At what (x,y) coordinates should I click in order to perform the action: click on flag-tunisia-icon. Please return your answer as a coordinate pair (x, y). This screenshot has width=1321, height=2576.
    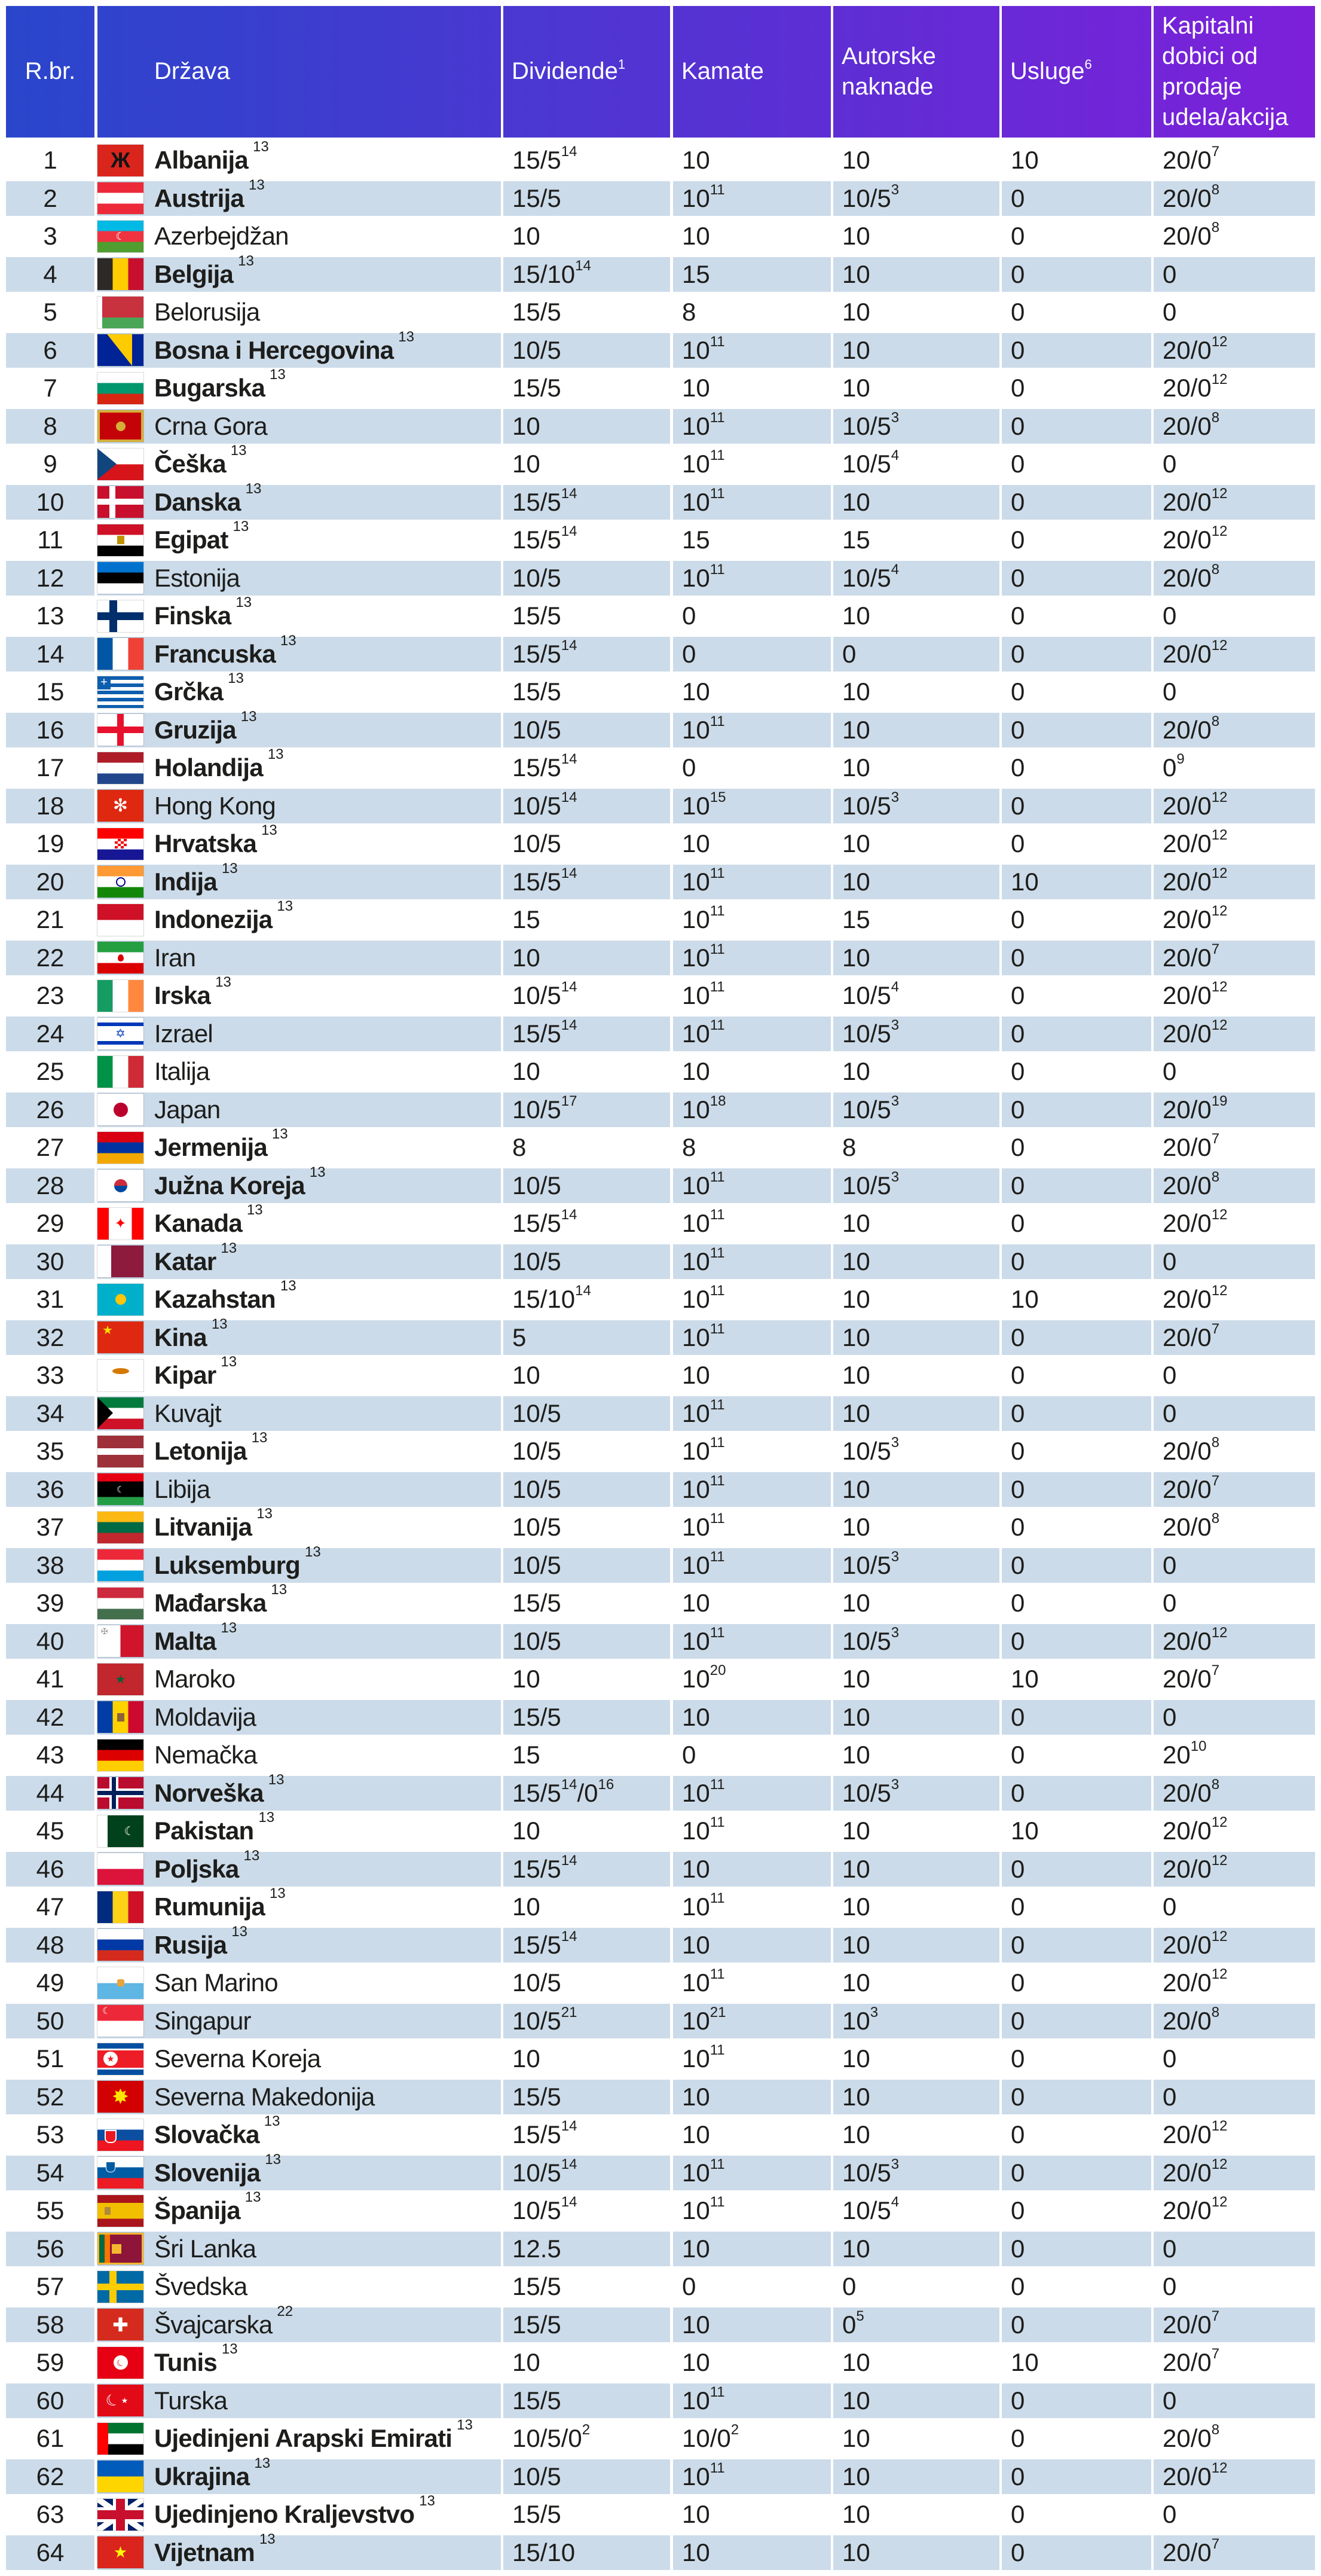
    Looking at the image, I should click on (120, 2362).